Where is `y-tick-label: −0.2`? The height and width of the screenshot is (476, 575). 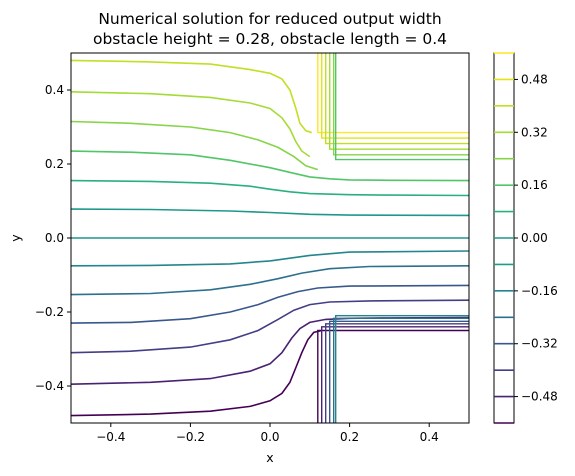 y-tick-label: −0.2 is located at coordinates (49, 312).